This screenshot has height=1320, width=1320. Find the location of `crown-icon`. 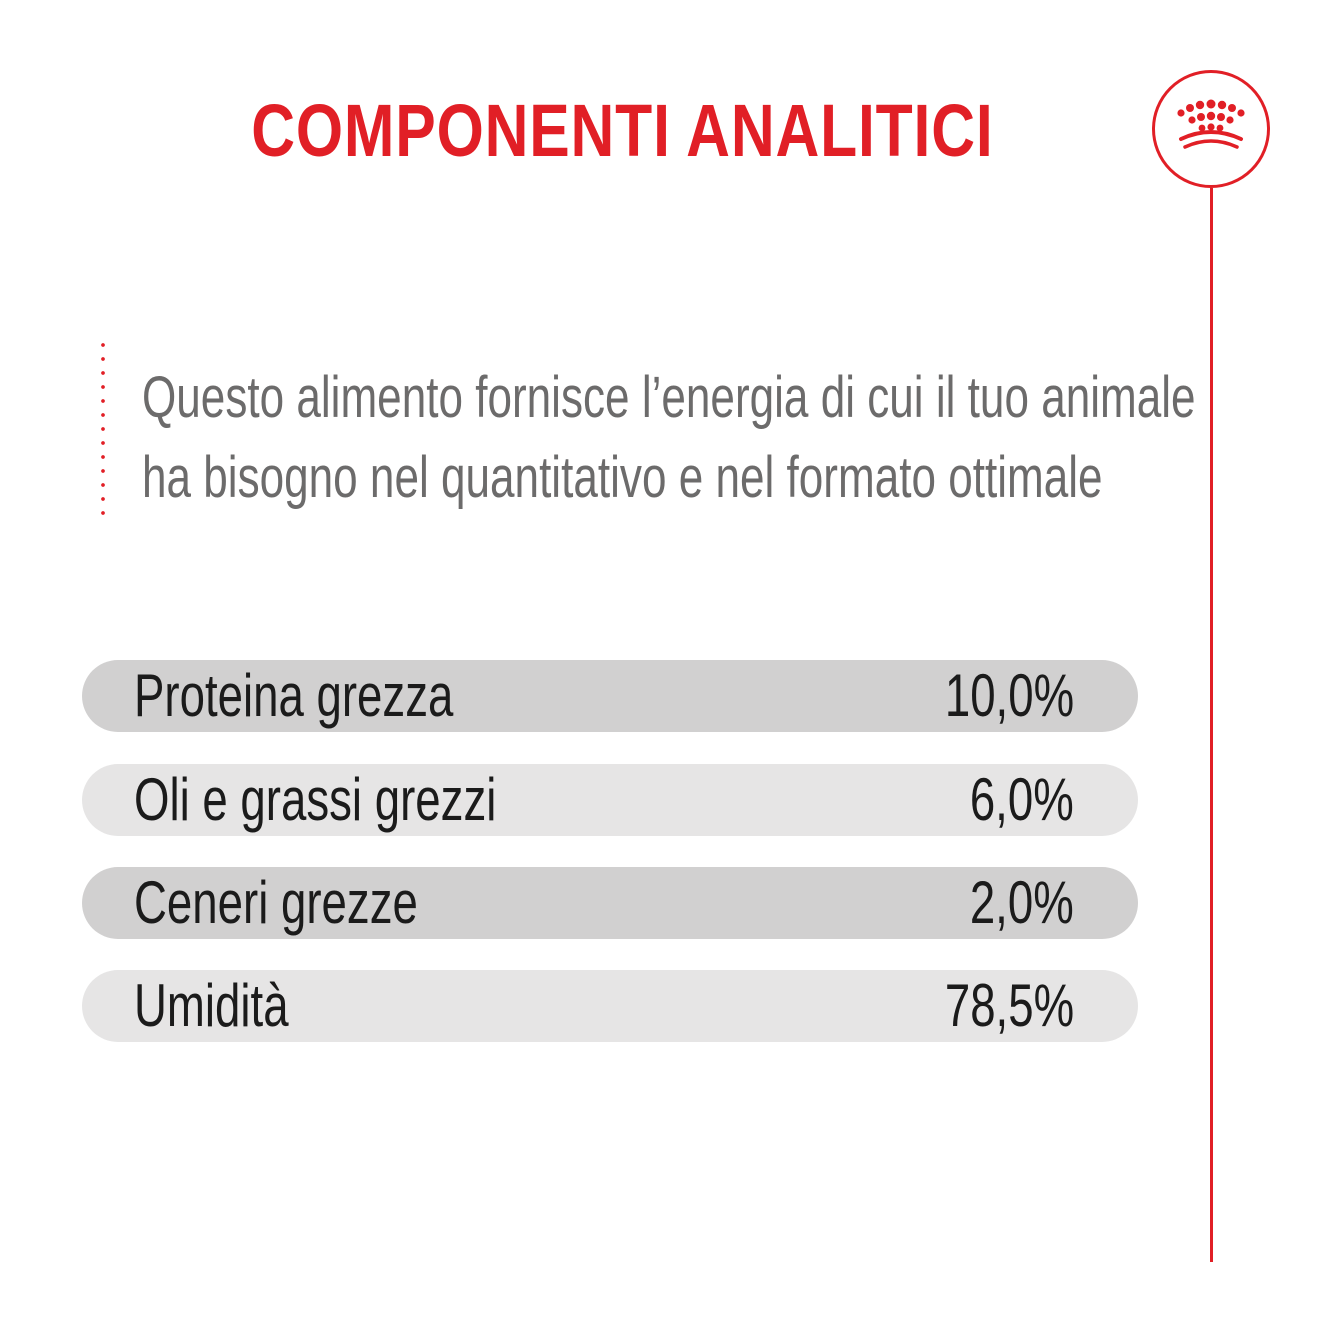

crown-icon is located at coordinates (1211, 124).